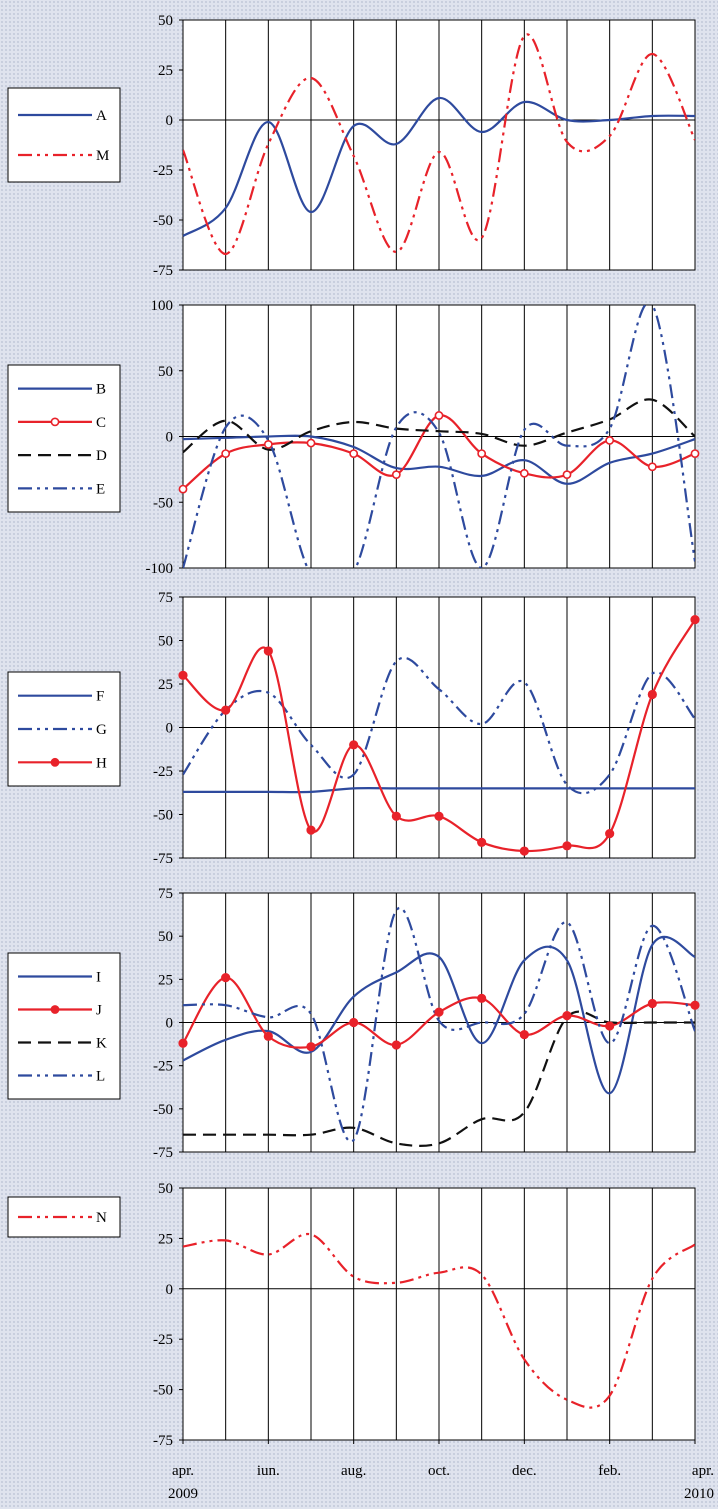  Describe the element at coordinates (439, 426) in the screenshot. I see `series-line-D` at that location.